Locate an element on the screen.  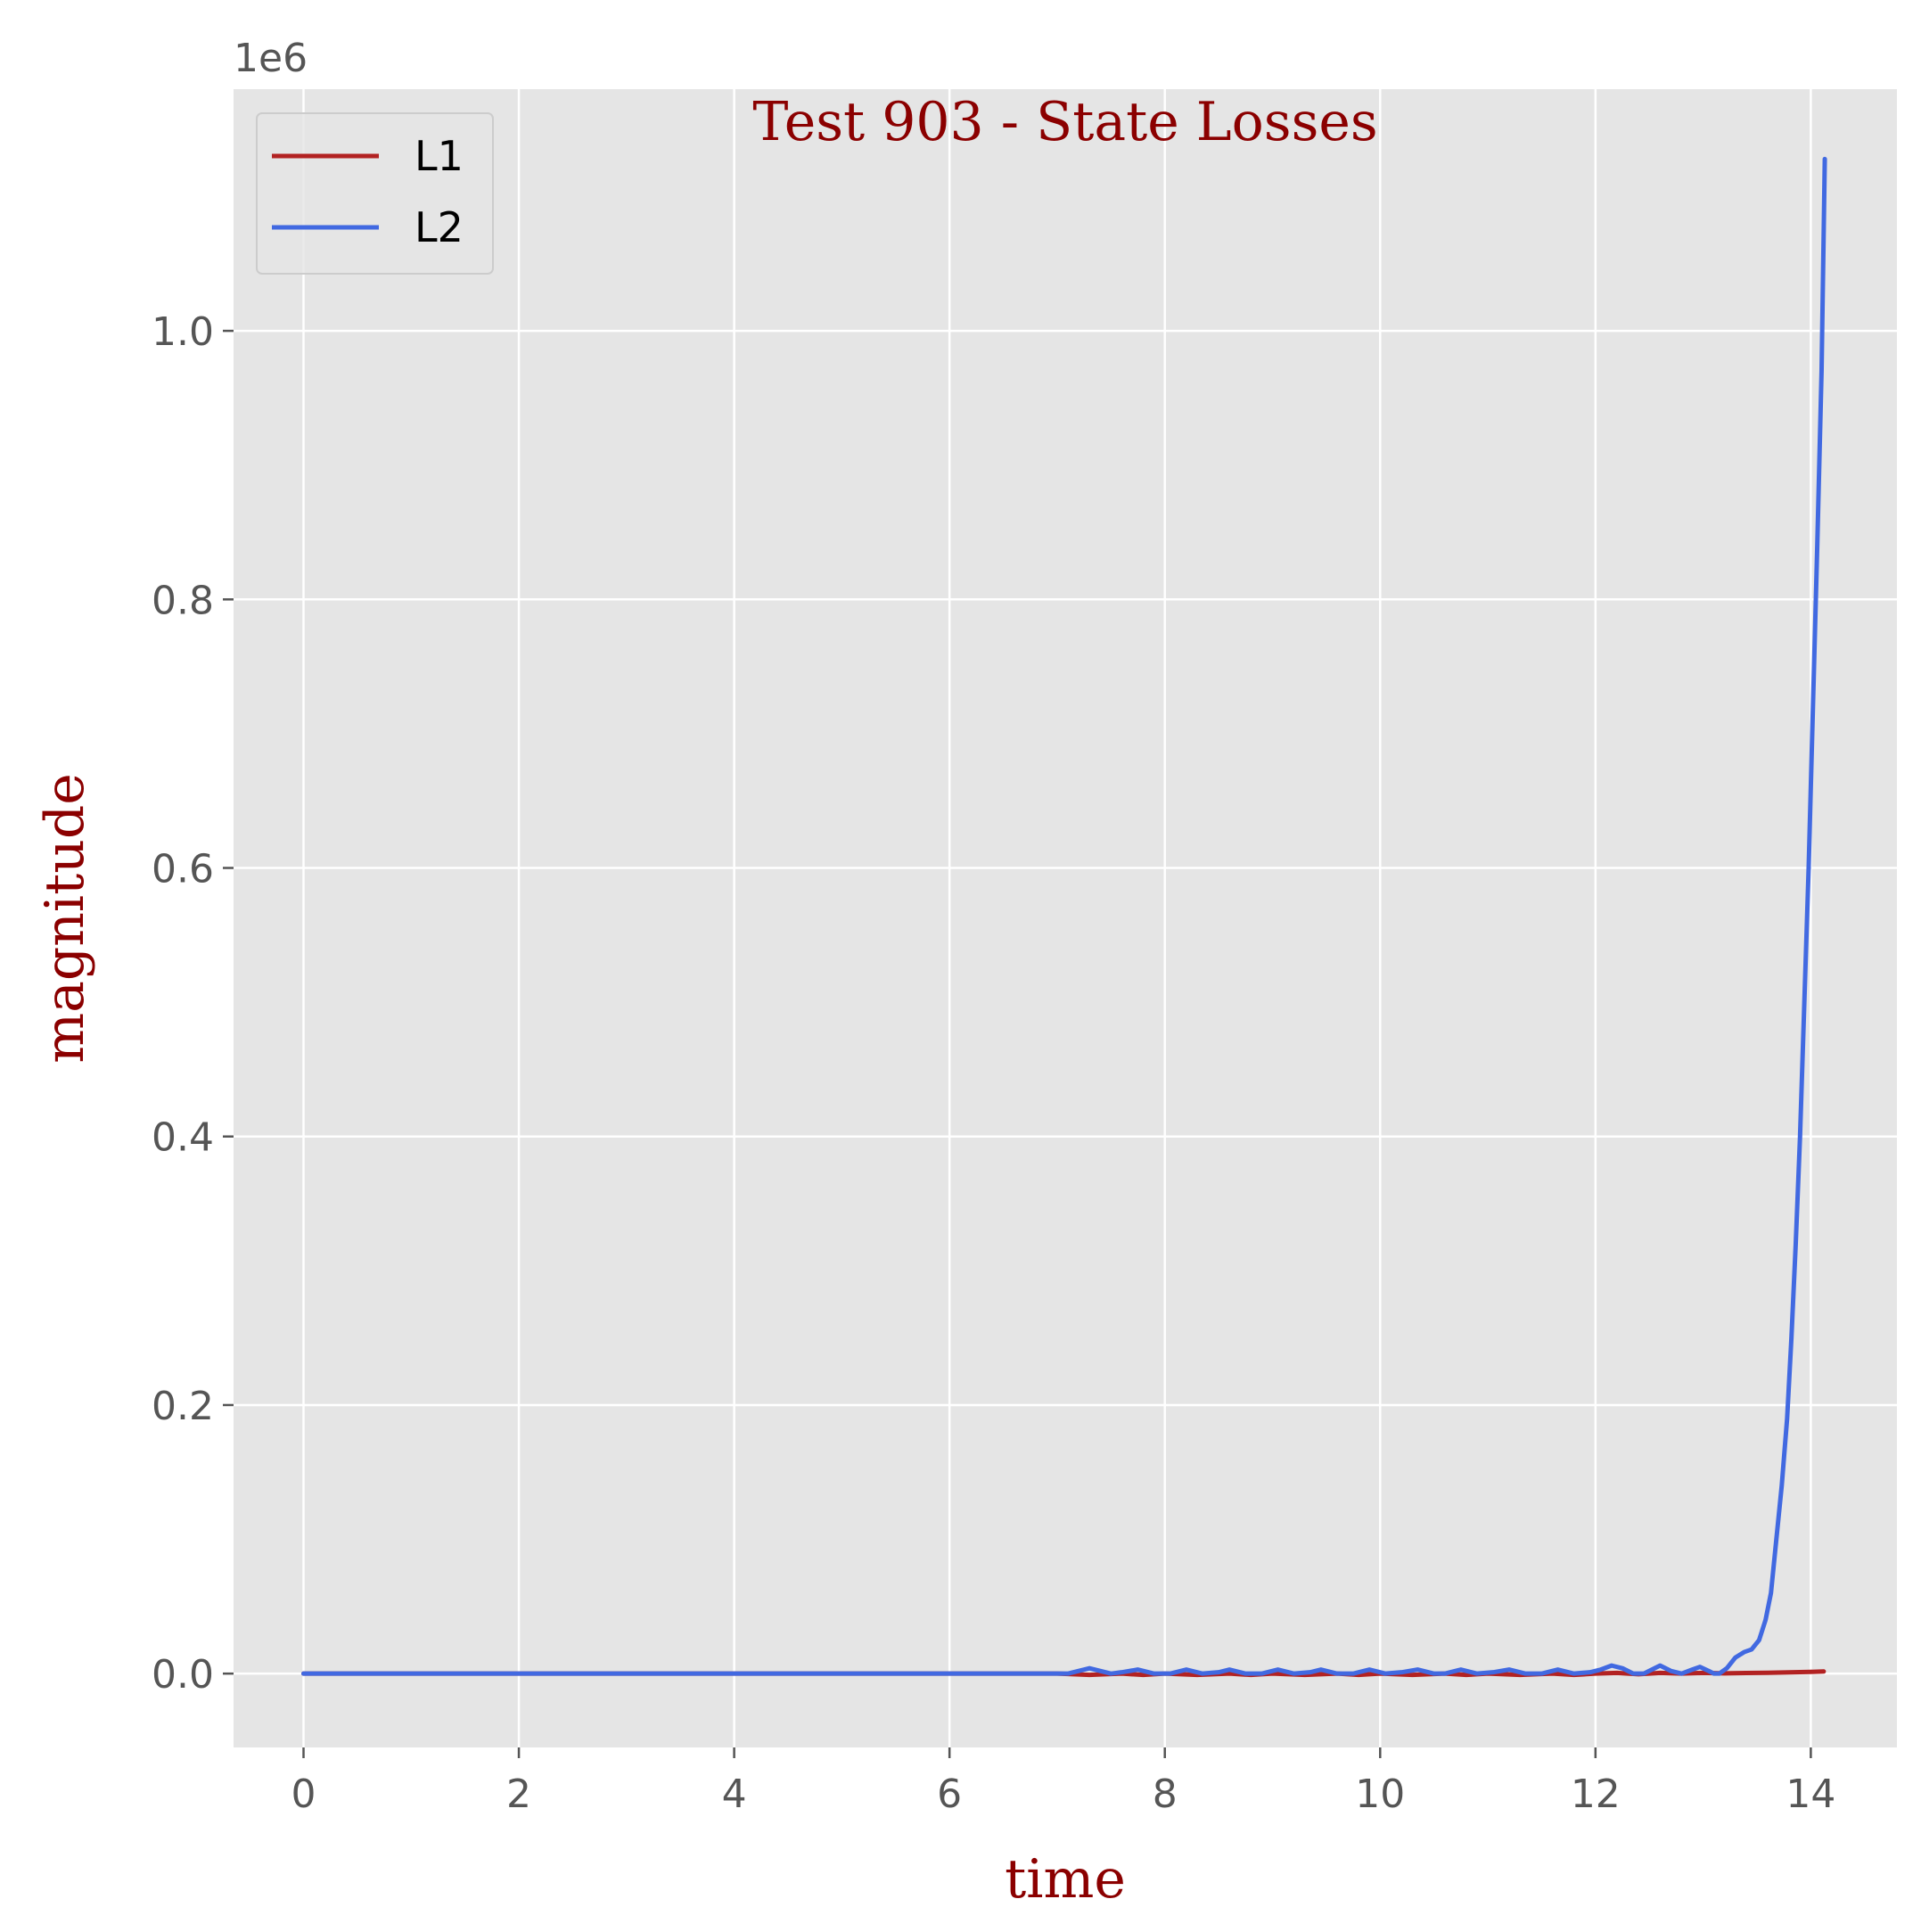
y-tick-label: 0.0 is located at coordinates (183, 1675).